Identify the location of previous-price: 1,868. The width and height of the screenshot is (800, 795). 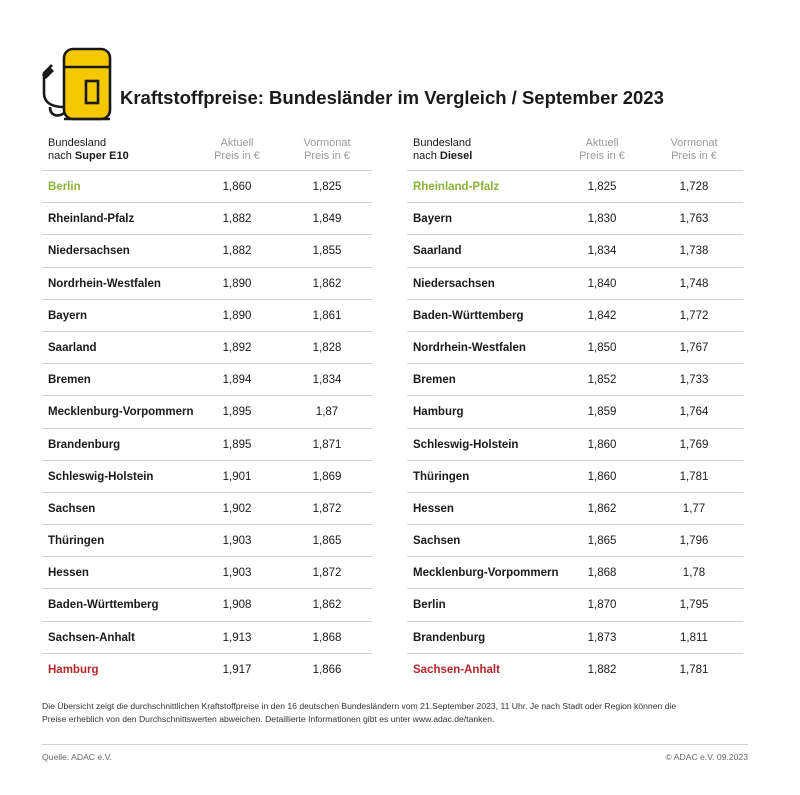
(327, 637).